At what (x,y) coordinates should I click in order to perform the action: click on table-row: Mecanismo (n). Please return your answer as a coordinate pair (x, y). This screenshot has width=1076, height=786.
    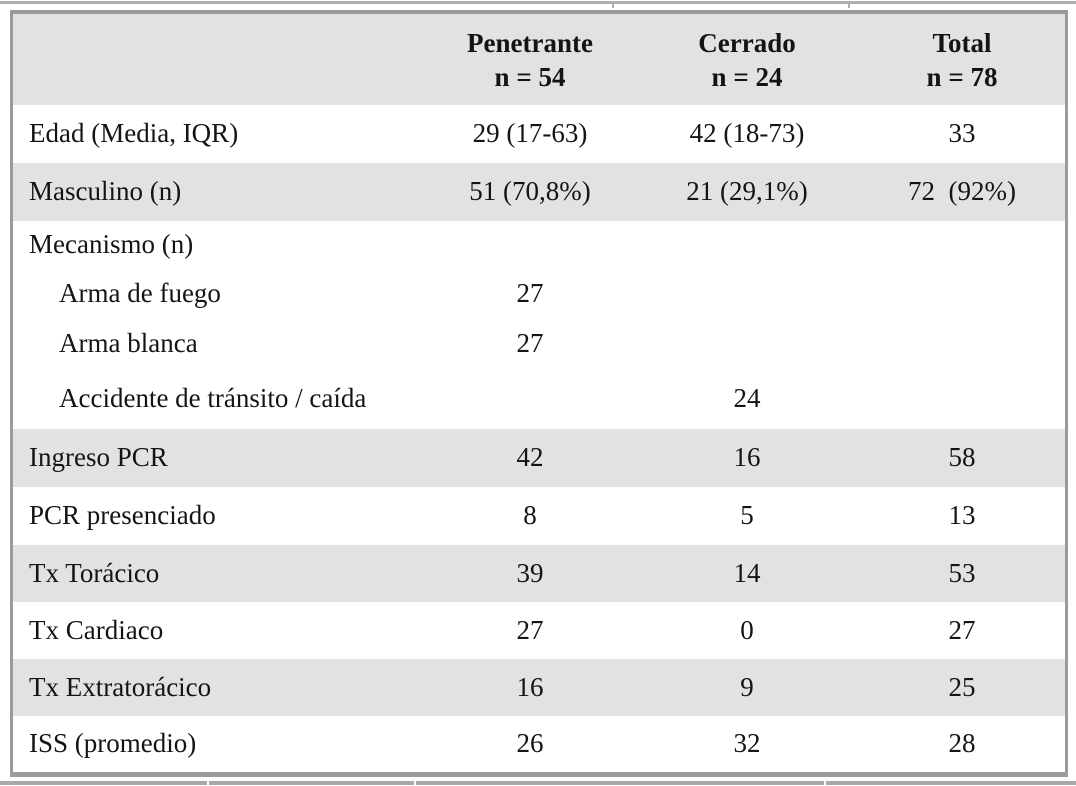
    Looking at the image, I should click on (539, 245).